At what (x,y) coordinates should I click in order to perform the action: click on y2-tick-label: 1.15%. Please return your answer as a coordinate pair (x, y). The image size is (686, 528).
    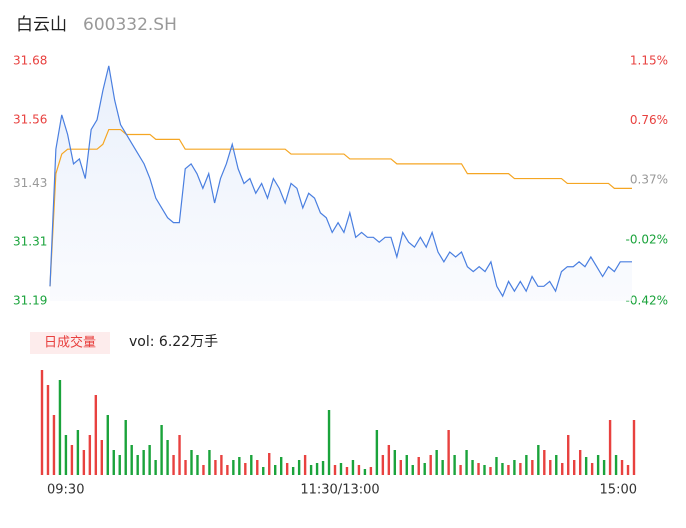
    Looking at the image, I should click on (649, 61).